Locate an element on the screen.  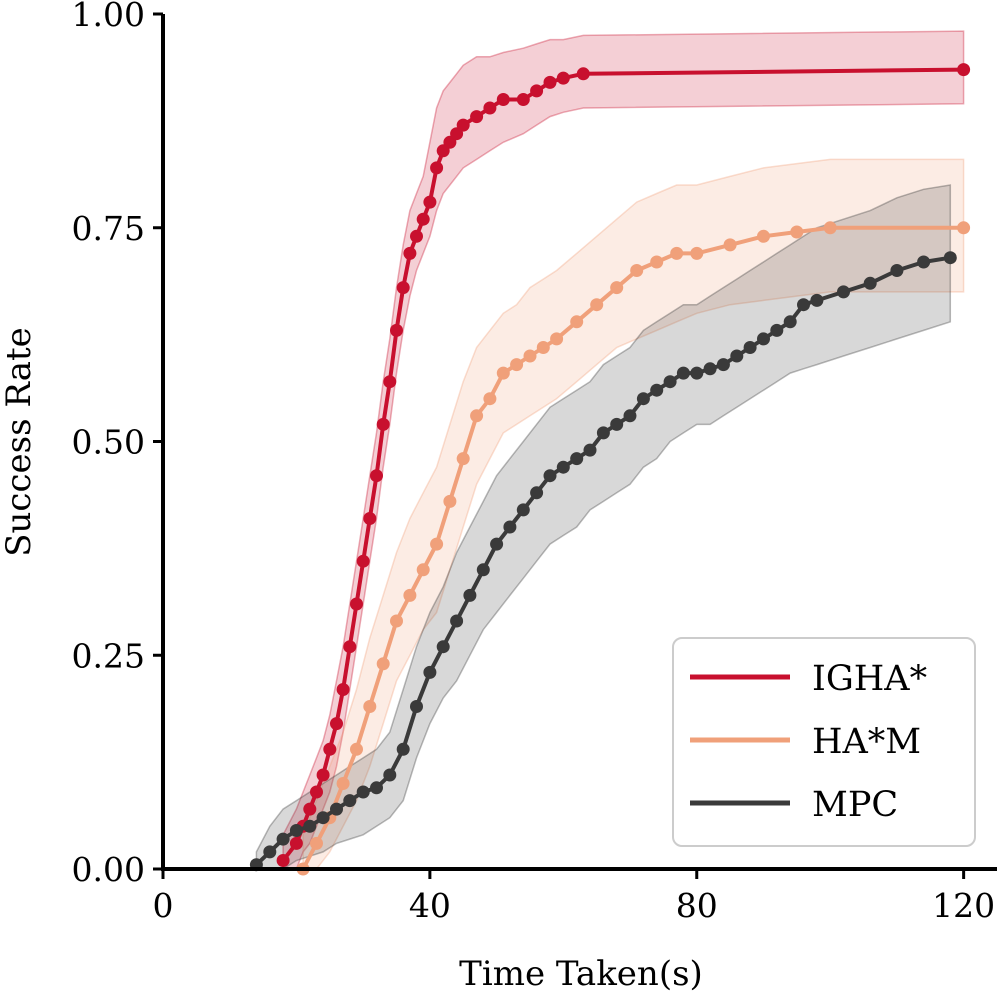
y-tick-label: 0.50 is located at coordinates (108, 442).